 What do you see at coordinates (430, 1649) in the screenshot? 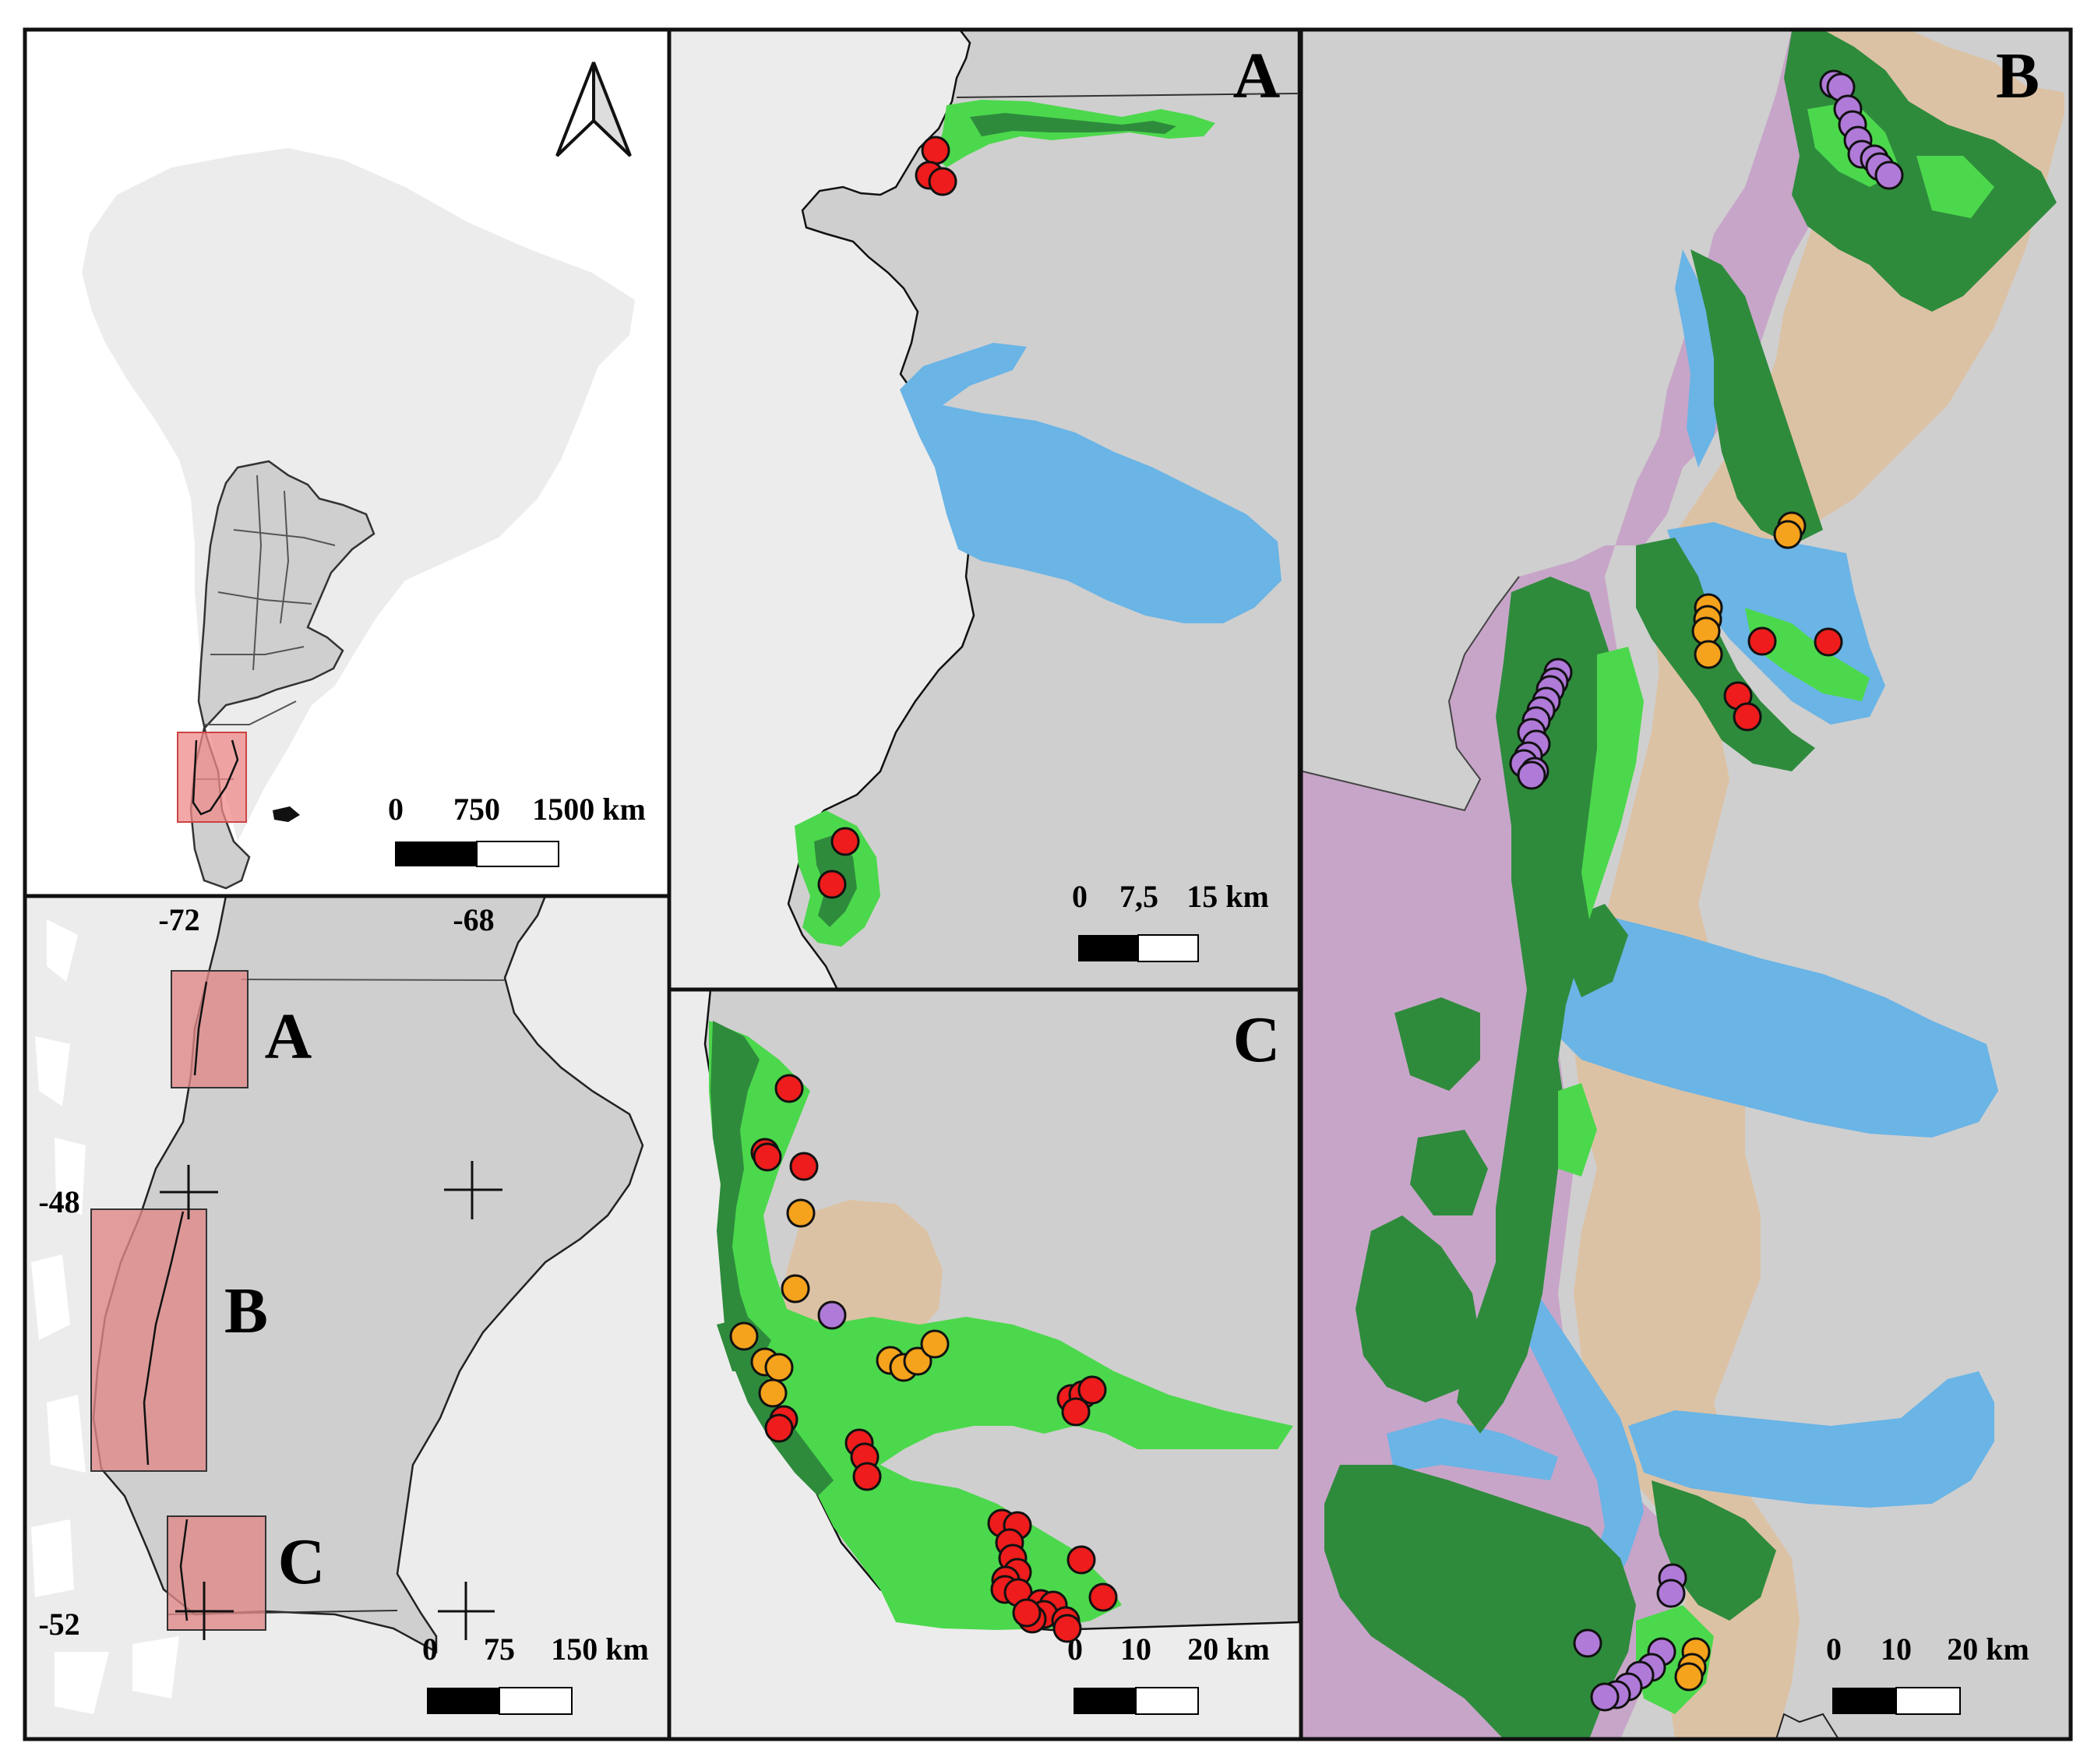
I see `locator-scale-label-0: 0` at bounding box center [430, 1649].